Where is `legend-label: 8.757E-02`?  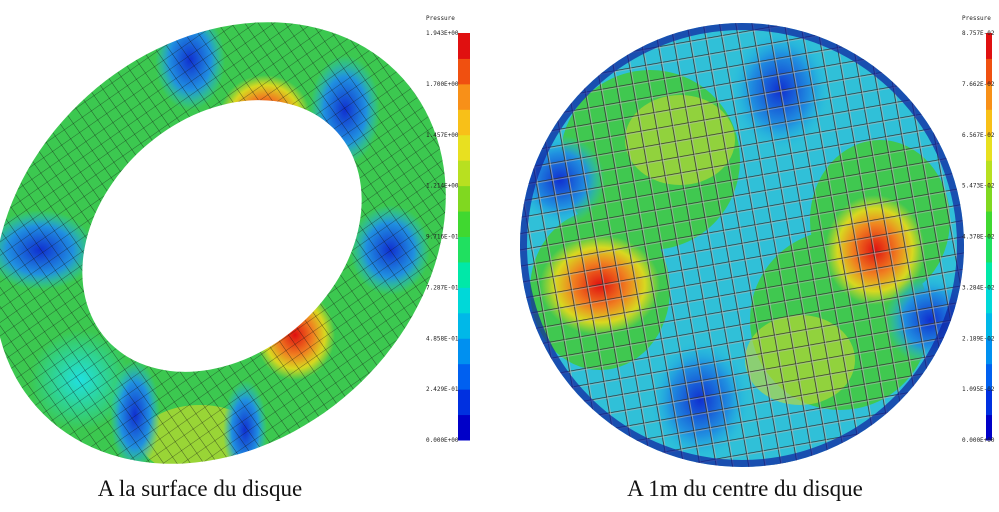 legend-label: 8.757E-02 is located at coordinates (978, 33).